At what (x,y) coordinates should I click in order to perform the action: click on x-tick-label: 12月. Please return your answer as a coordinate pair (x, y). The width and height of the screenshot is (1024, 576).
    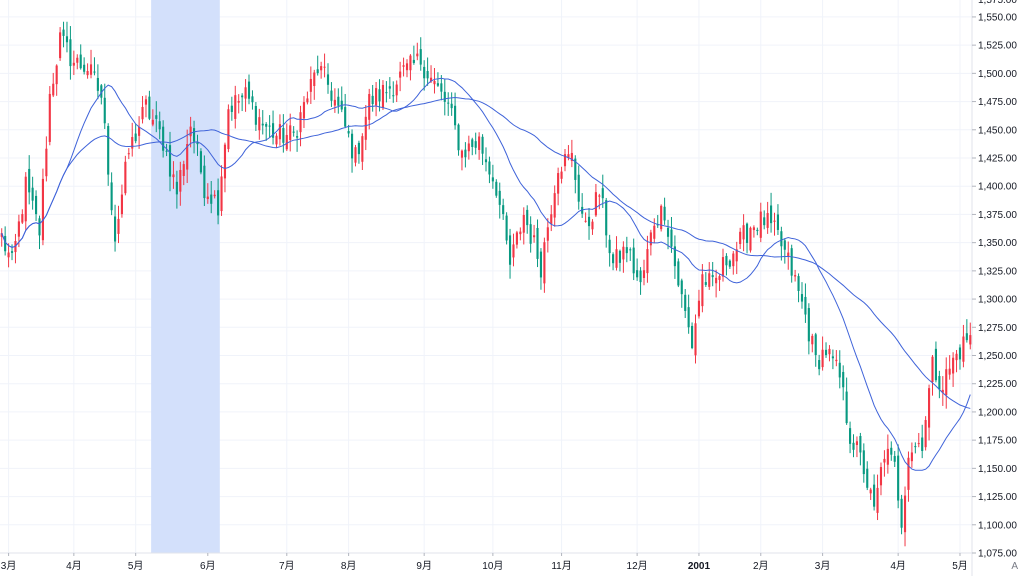
    Looking at the image, I should click on (637, 566).